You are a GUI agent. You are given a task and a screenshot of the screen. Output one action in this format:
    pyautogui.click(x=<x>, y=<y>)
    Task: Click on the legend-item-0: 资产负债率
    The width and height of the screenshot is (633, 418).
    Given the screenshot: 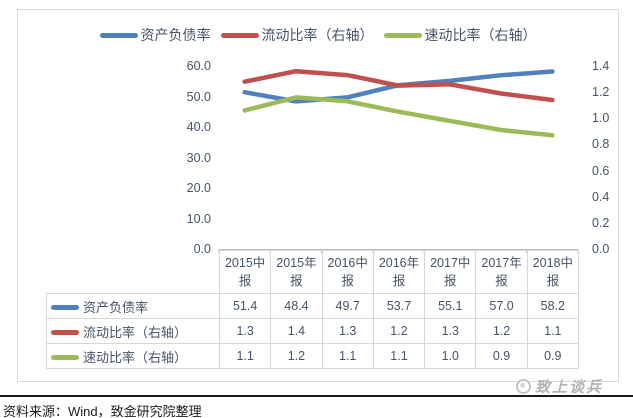 What is the action you would take?
    pyautogui.click(x=155, y=35)
    